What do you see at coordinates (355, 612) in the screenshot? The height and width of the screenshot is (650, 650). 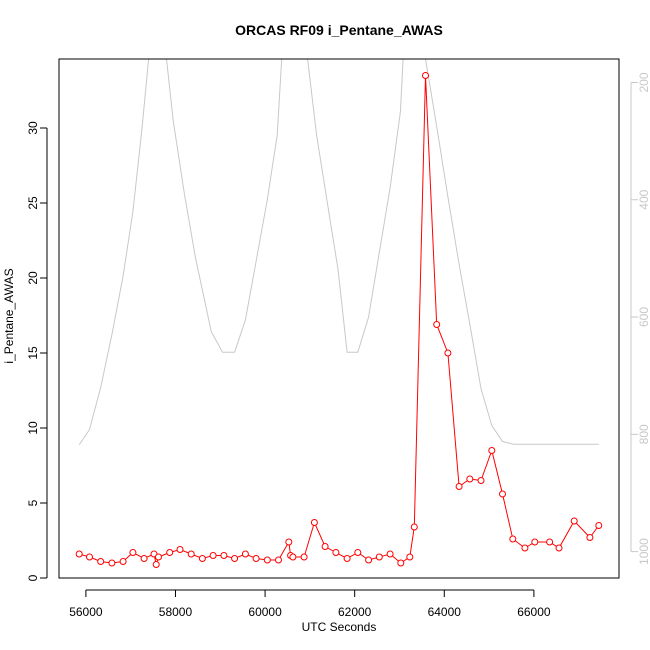 I see `x-tick-label: 62000` at bounding box center [355, 612].